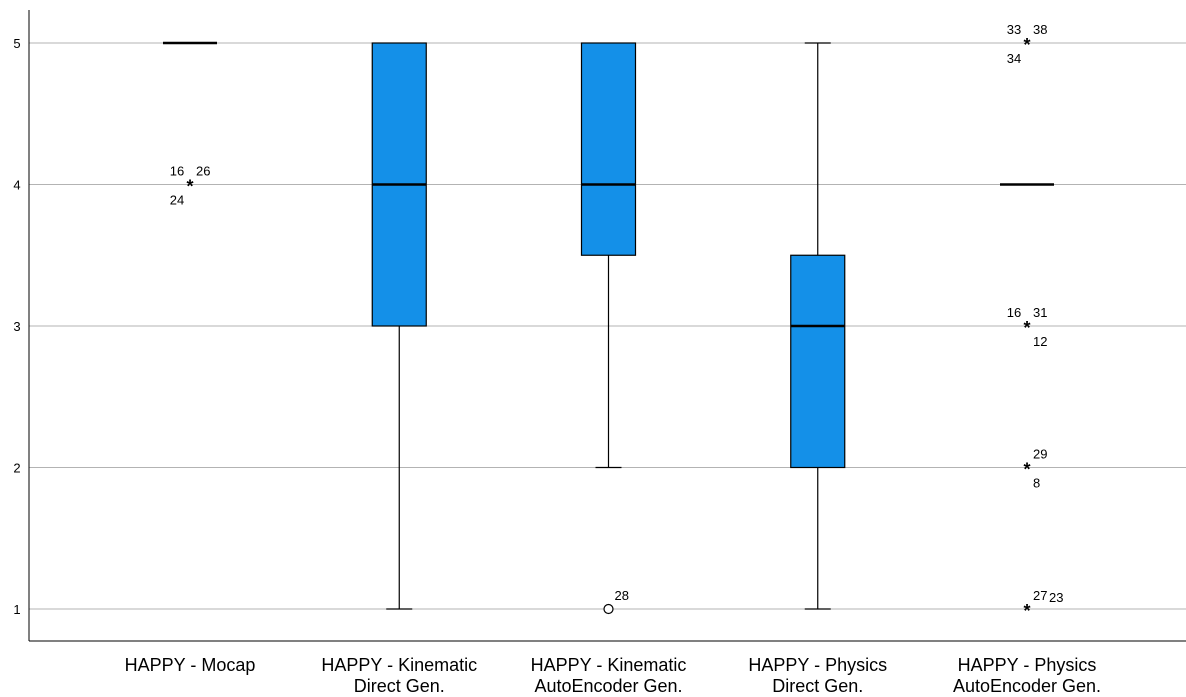 This screenshot has height=697, width=1186. Describe the element at coordinates (16, 609) in the screenshot. I see `y-tick-label: 1` at that location.